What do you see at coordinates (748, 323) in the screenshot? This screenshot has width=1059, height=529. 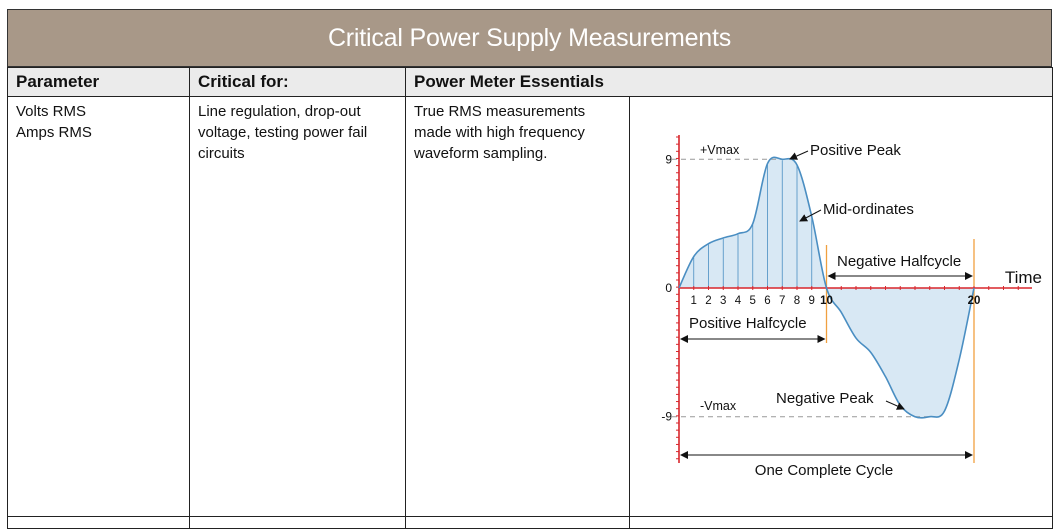 I see `positive-halfcycle-label: Positive Halfcycle` at bounding box center [748, 323].